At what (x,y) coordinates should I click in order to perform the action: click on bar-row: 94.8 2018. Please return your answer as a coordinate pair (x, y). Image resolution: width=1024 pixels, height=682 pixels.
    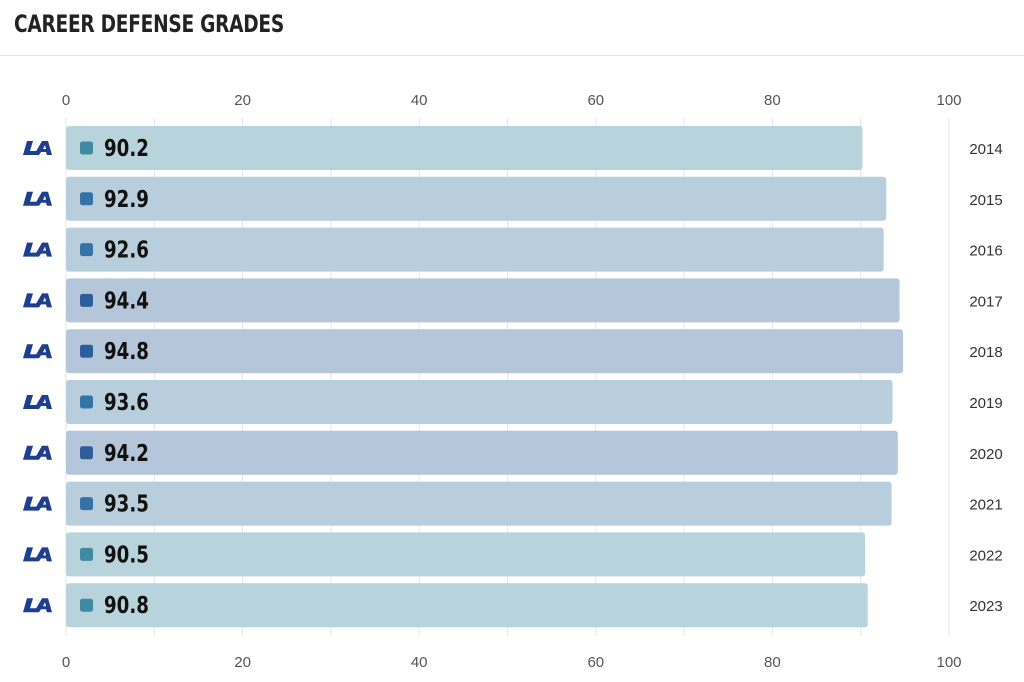
    Looking at the image, I should click on (513, 351).